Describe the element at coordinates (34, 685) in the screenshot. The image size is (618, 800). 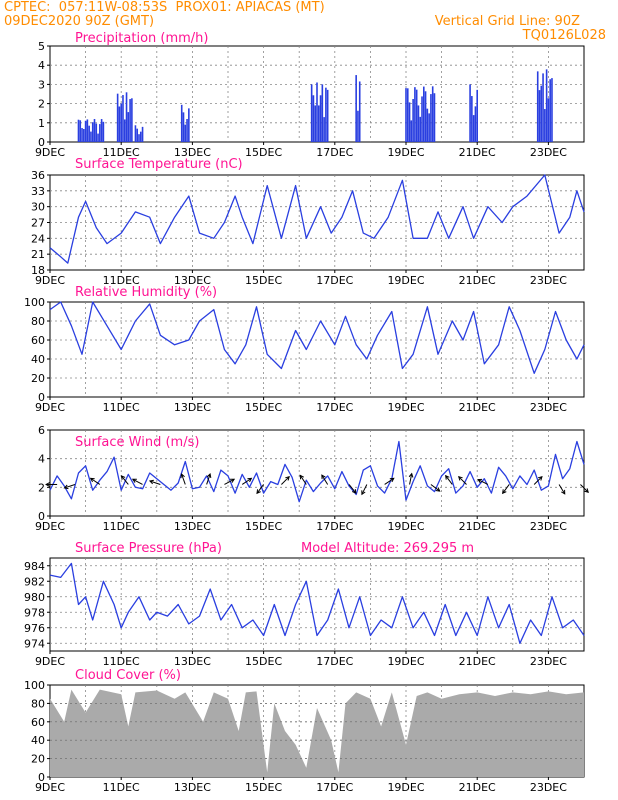
I see `y-tick-label: 100` at that location.